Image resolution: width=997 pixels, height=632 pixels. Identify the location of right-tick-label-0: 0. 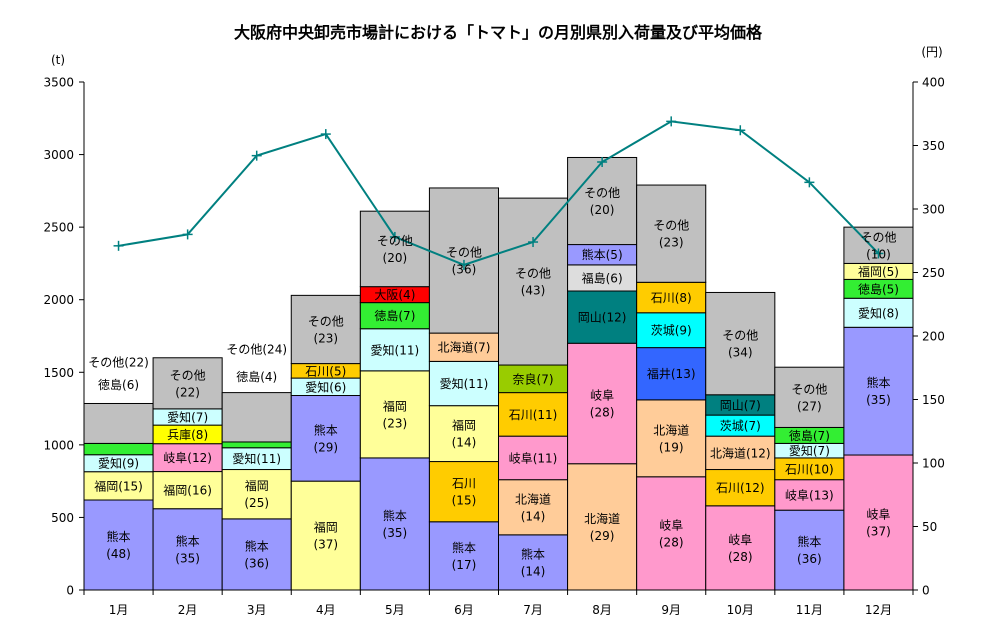
(926, 591).